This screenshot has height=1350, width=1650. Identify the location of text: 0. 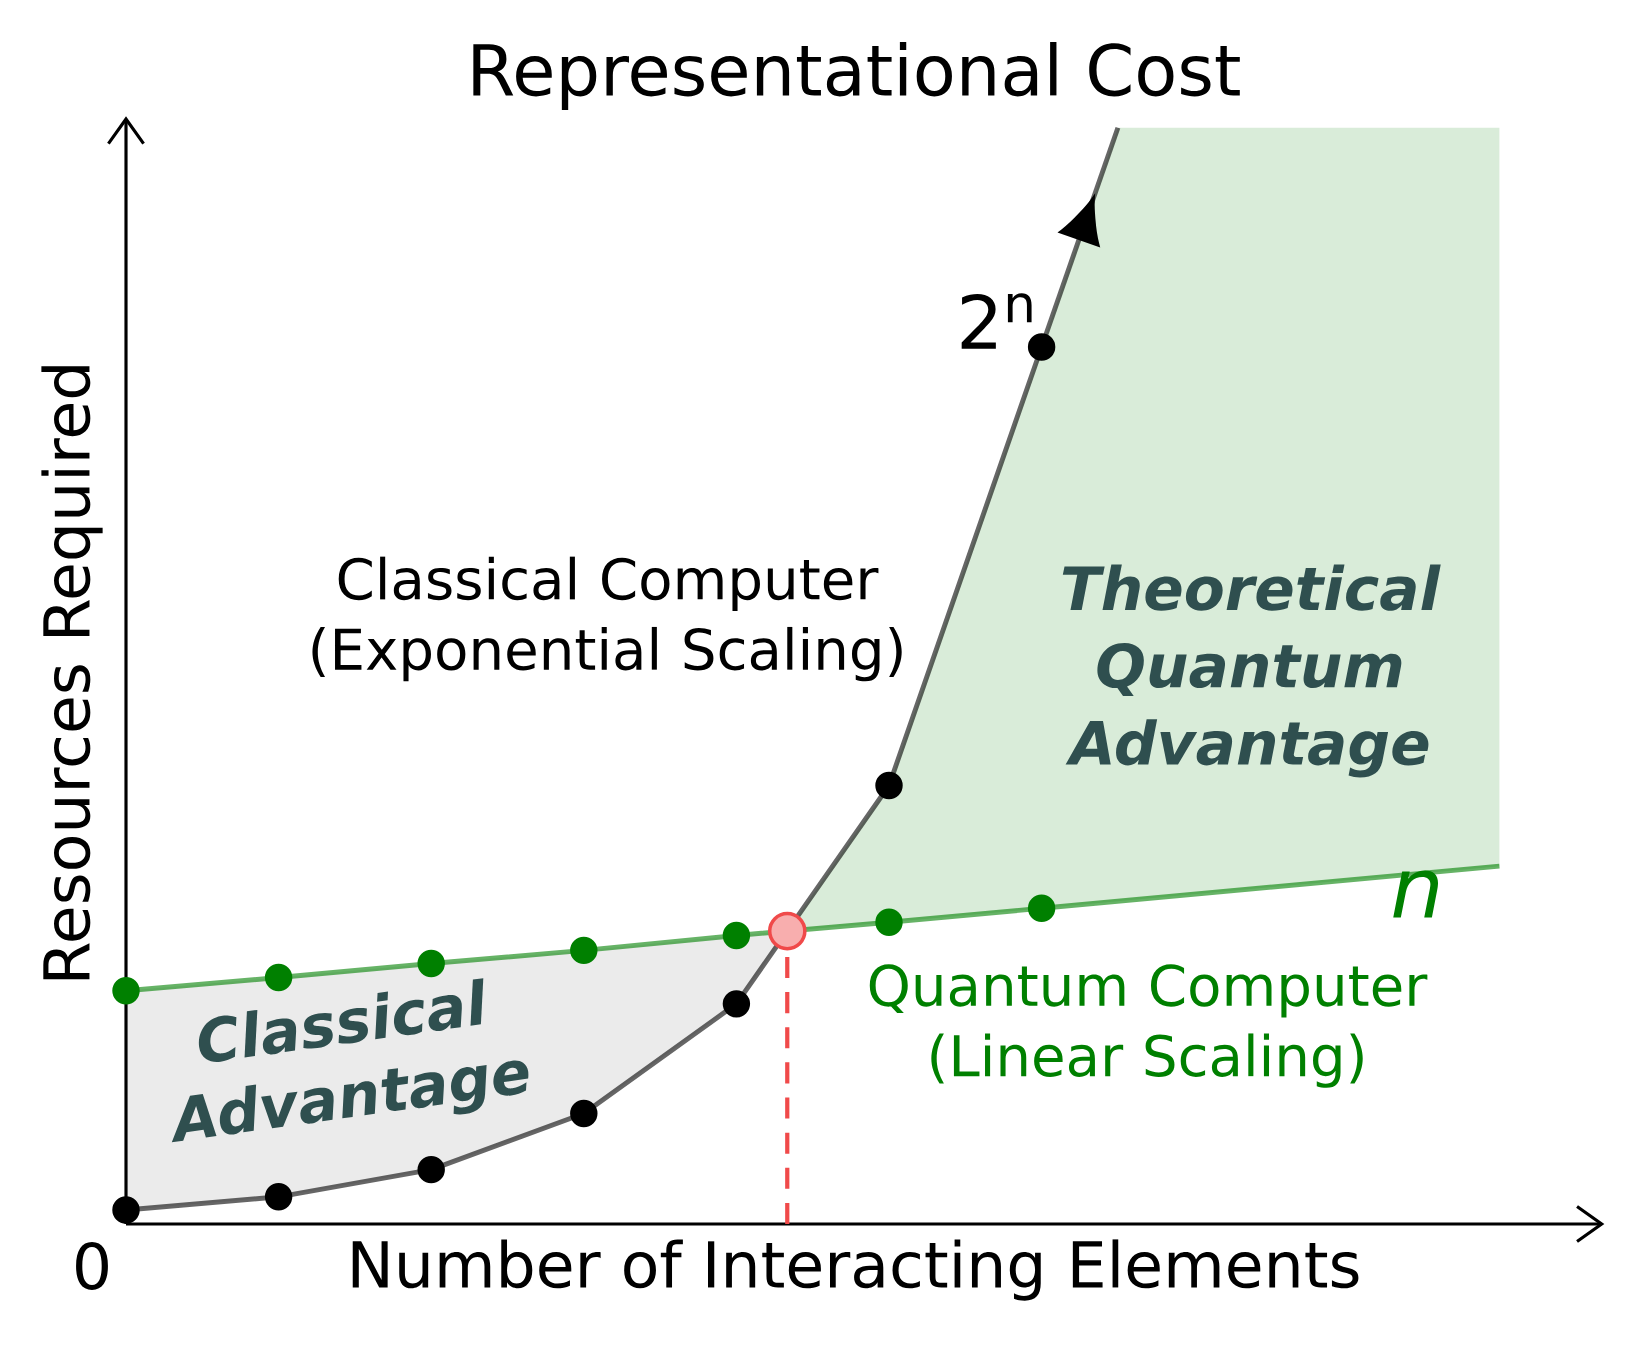
(92, 1266).